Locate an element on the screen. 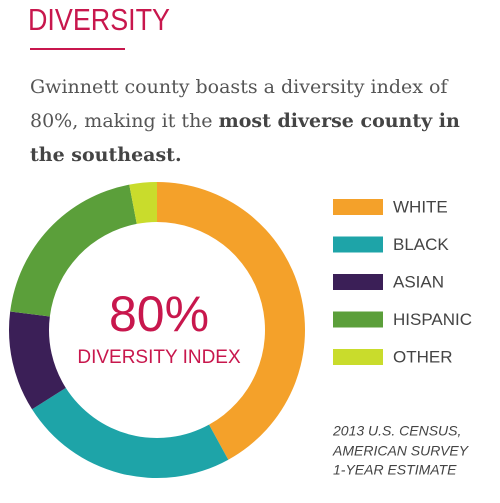  legend-label: WHITE is located at coordinates (420, 206).